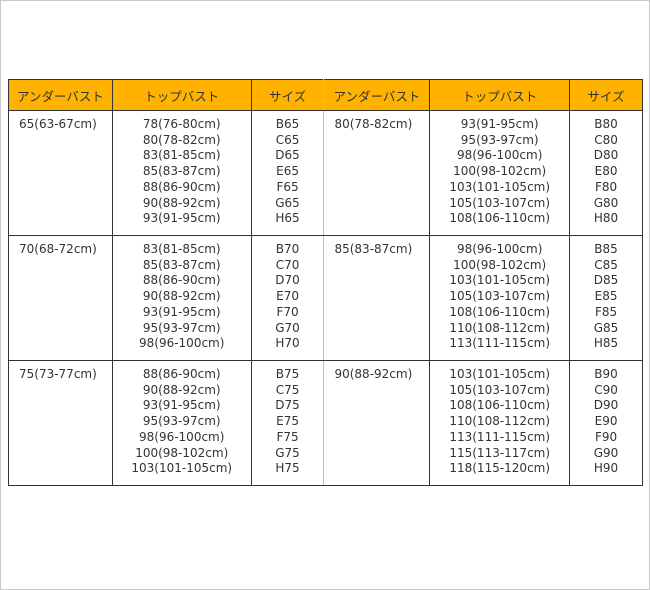 The height and width of the screenshot is (590, 650). Describe the element at coordinates (287, 171) in the screenshot. I see `size-value: E65` at that location.